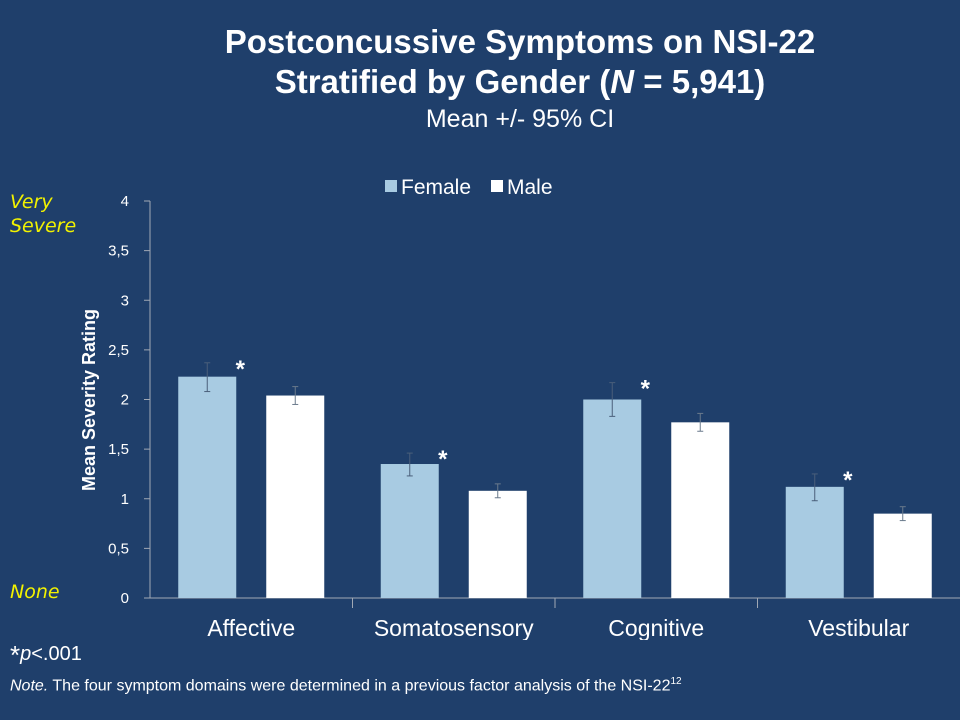  I want to click on very-label: Very, so click(31, 202).